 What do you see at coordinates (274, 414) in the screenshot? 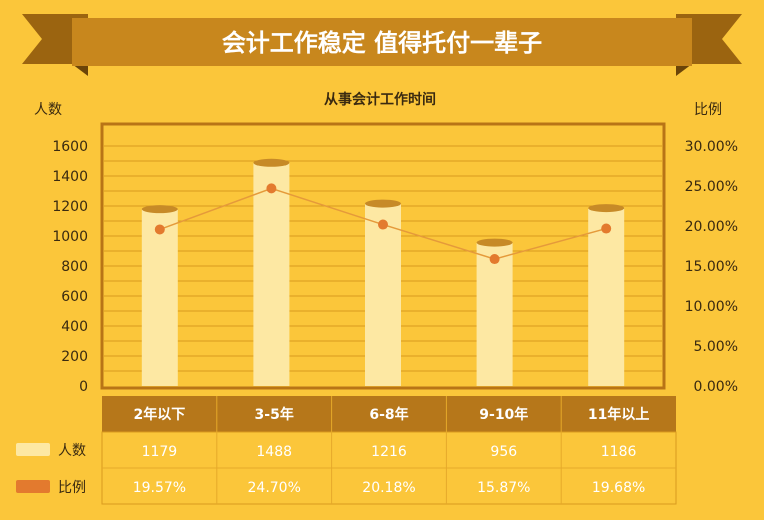
I see `category-label: 3-5年` at bounding box center [274, 414].